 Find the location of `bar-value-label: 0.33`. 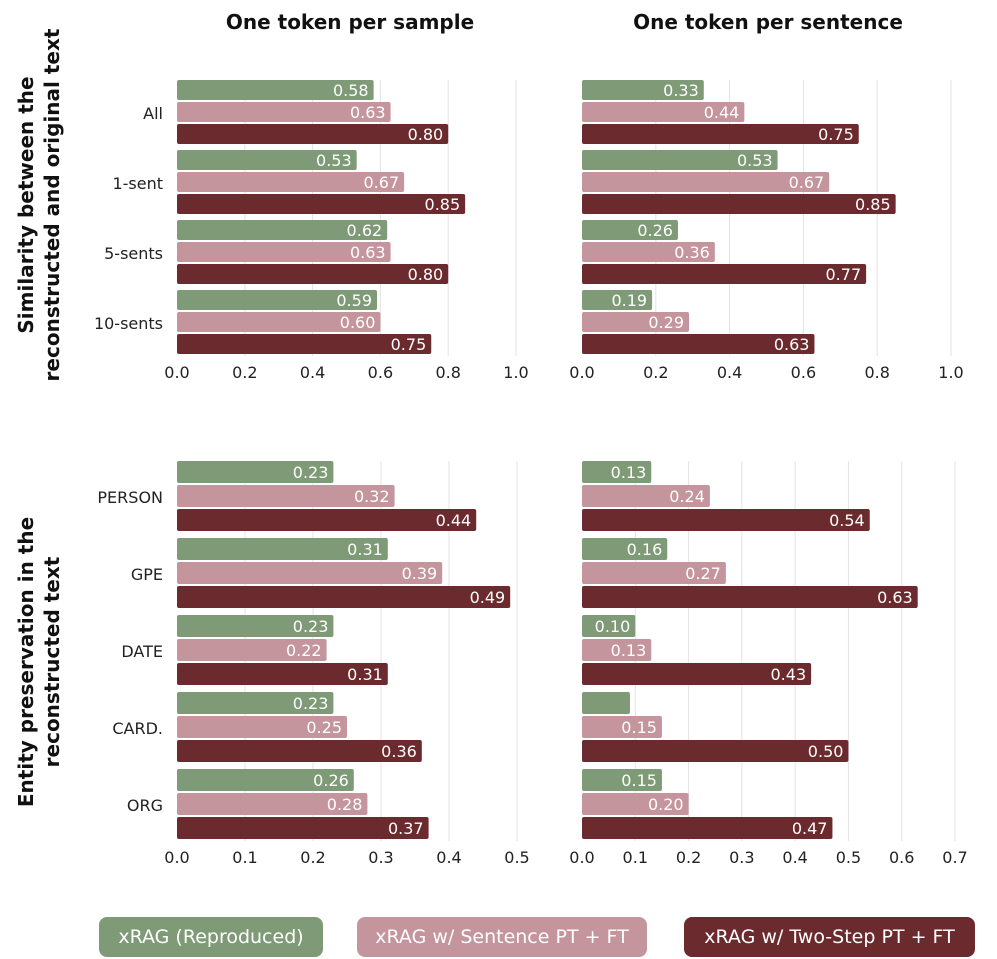

bar-value-label: 0.33 is located at coordinates (681, 90).